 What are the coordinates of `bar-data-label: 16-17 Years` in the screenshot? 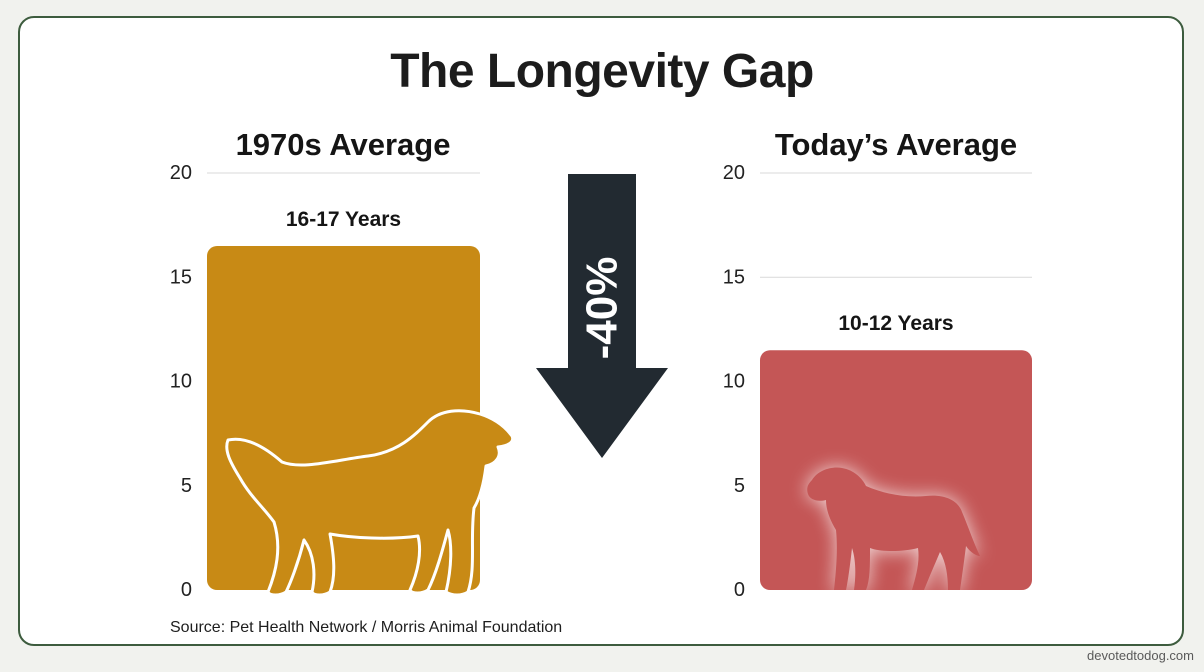 It's located at (343, 219).